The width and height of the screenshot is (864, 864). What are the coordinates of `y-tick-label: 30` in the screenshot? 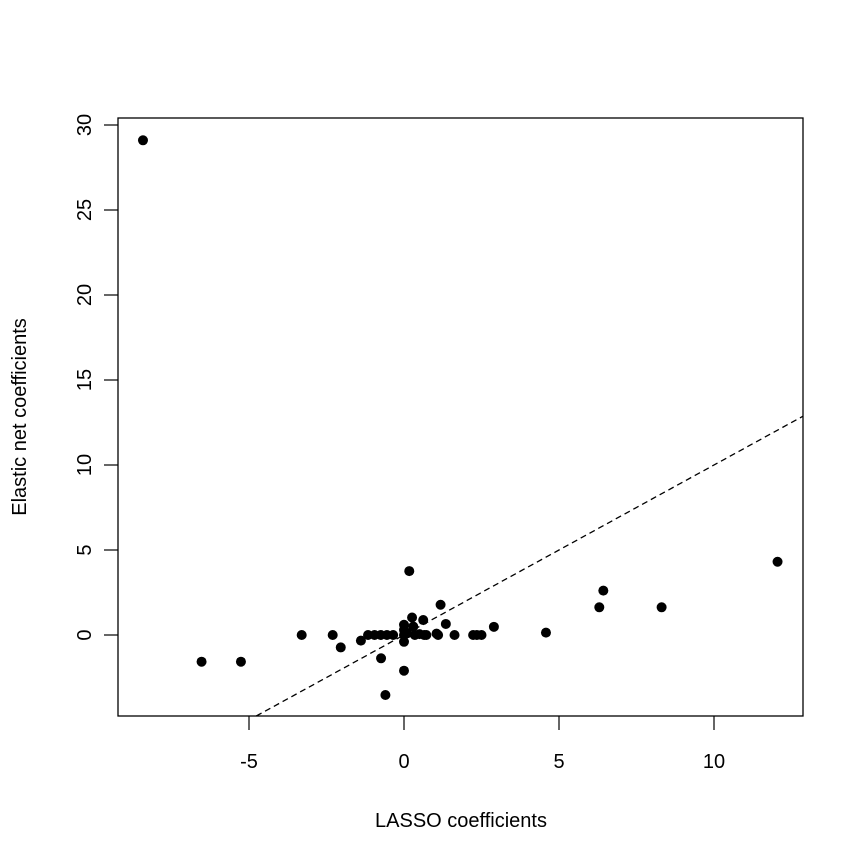 It's located at (85, 125).